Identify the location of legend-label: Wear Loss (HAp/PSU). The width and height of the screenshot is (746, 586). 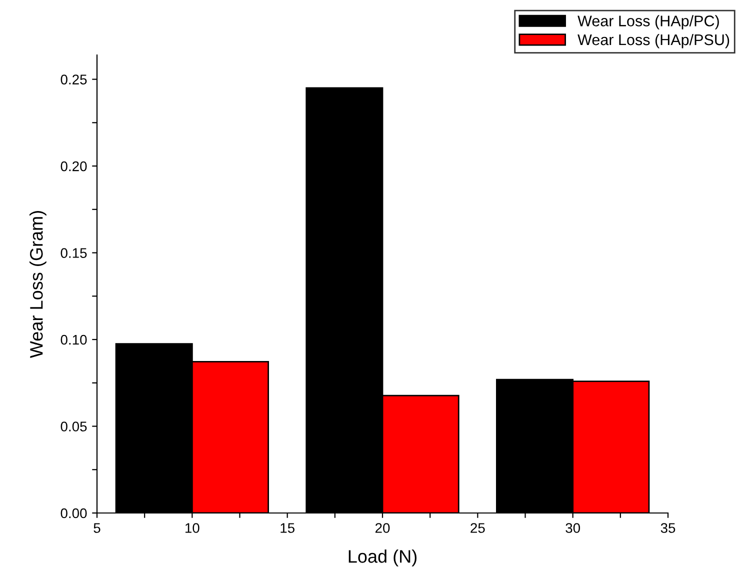
(654, 41).